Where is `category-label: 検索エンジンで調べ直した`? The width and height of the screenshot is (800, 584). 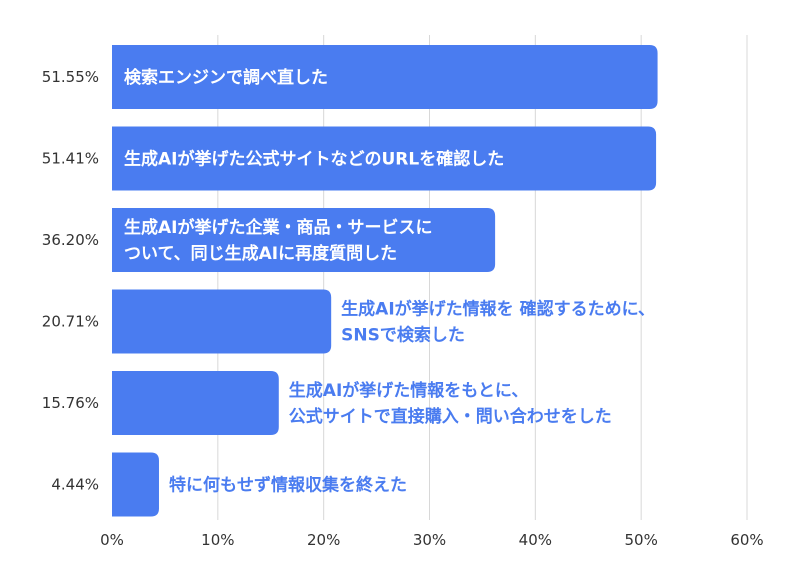
category-label: 検索エンジンで調べ直した is located at coordinates (226, 77).